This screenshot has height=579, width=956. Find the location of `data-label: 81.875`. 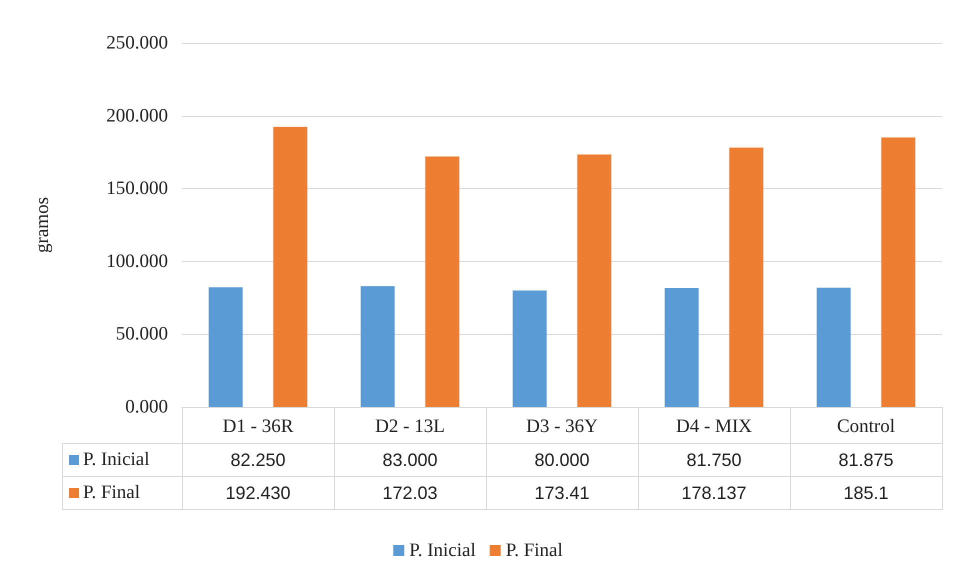

data-label: 81.875 is located at coordinates (866, 460).